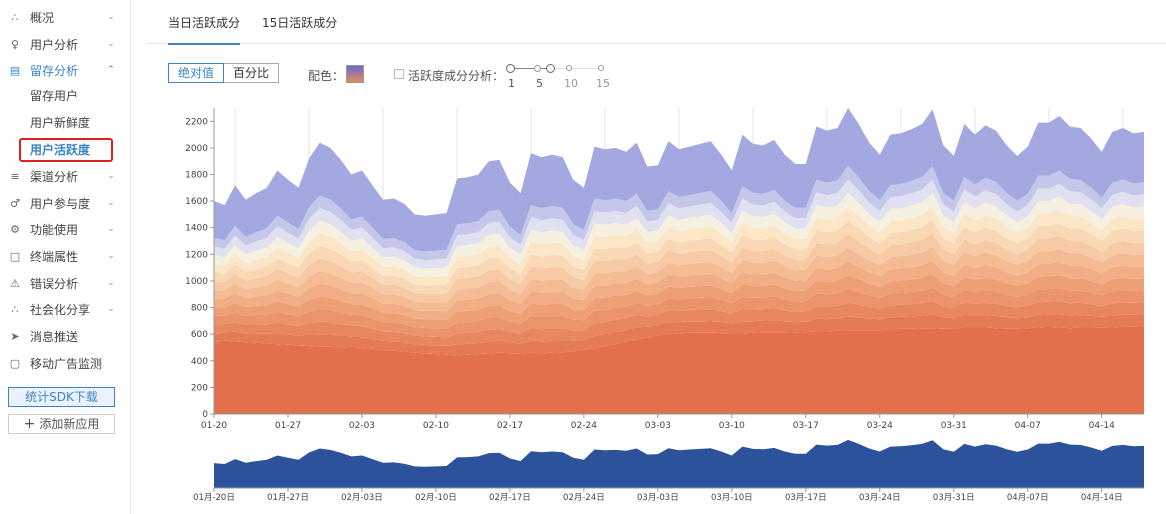  I want to click on device-icon: □, so click(15, 256).